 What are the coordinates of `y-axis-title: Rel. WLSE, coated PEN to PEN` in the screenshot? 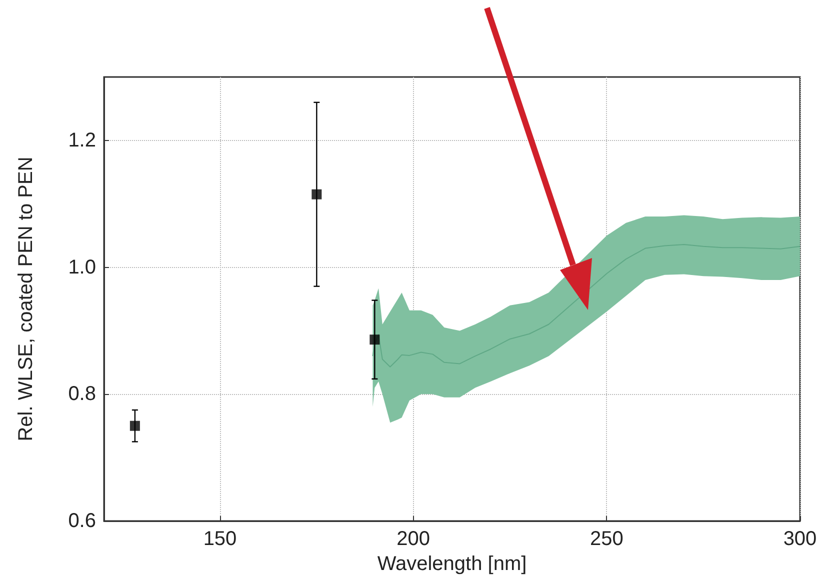 It's located at (26, 299).